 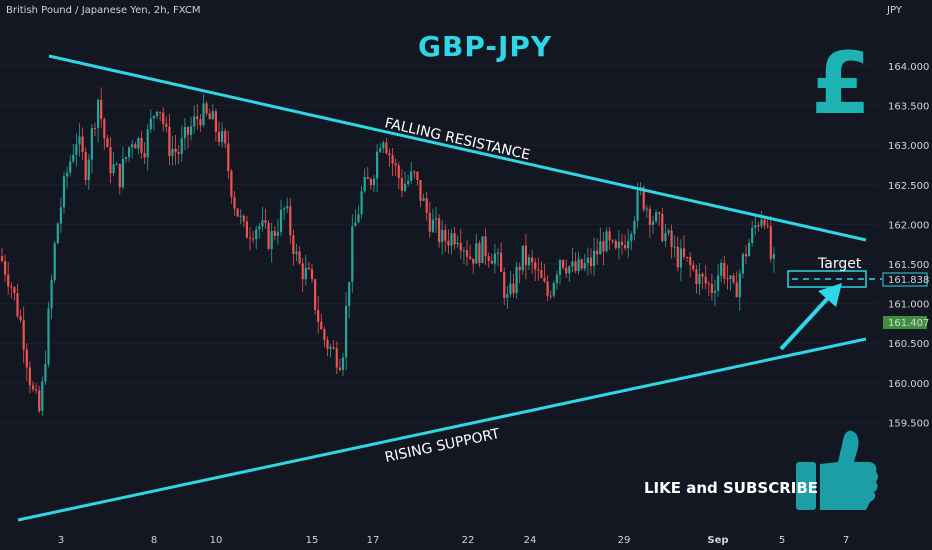 What do you see at coordinates (908, 280) in the screenshot?
I see `target-price-tag-label: 161.838` at bounding box center [908, 280].